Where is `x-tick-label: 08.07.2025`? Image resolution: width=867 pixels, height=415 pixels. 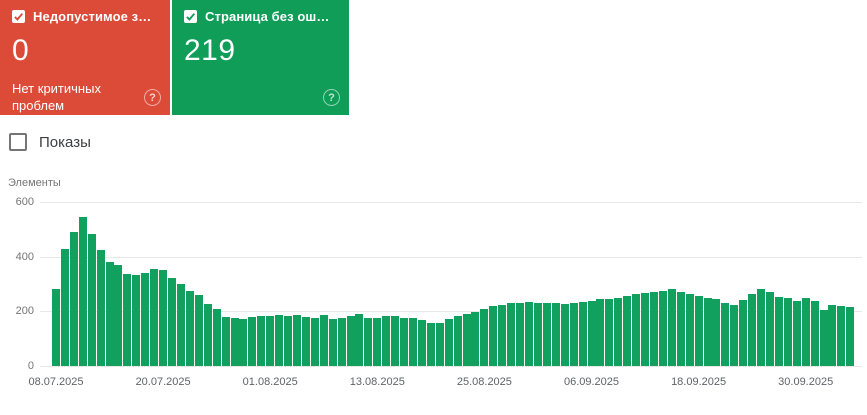
x-tick-label: 08.07.2025 is located at coordinates (56, 382).